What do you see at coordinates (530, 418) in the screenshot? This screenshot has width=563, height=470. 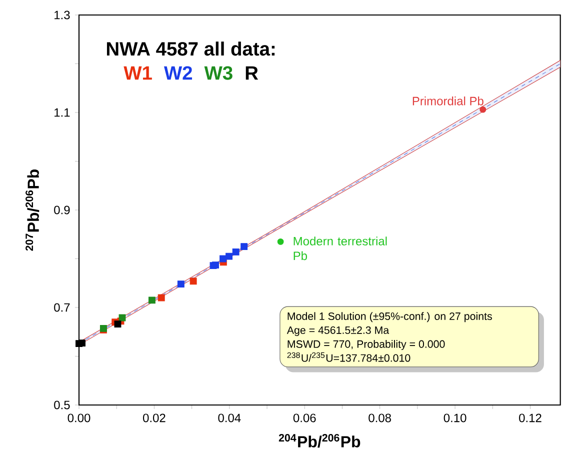 I see `x-tick-label: 0.12` at bounding box center [530, 418].